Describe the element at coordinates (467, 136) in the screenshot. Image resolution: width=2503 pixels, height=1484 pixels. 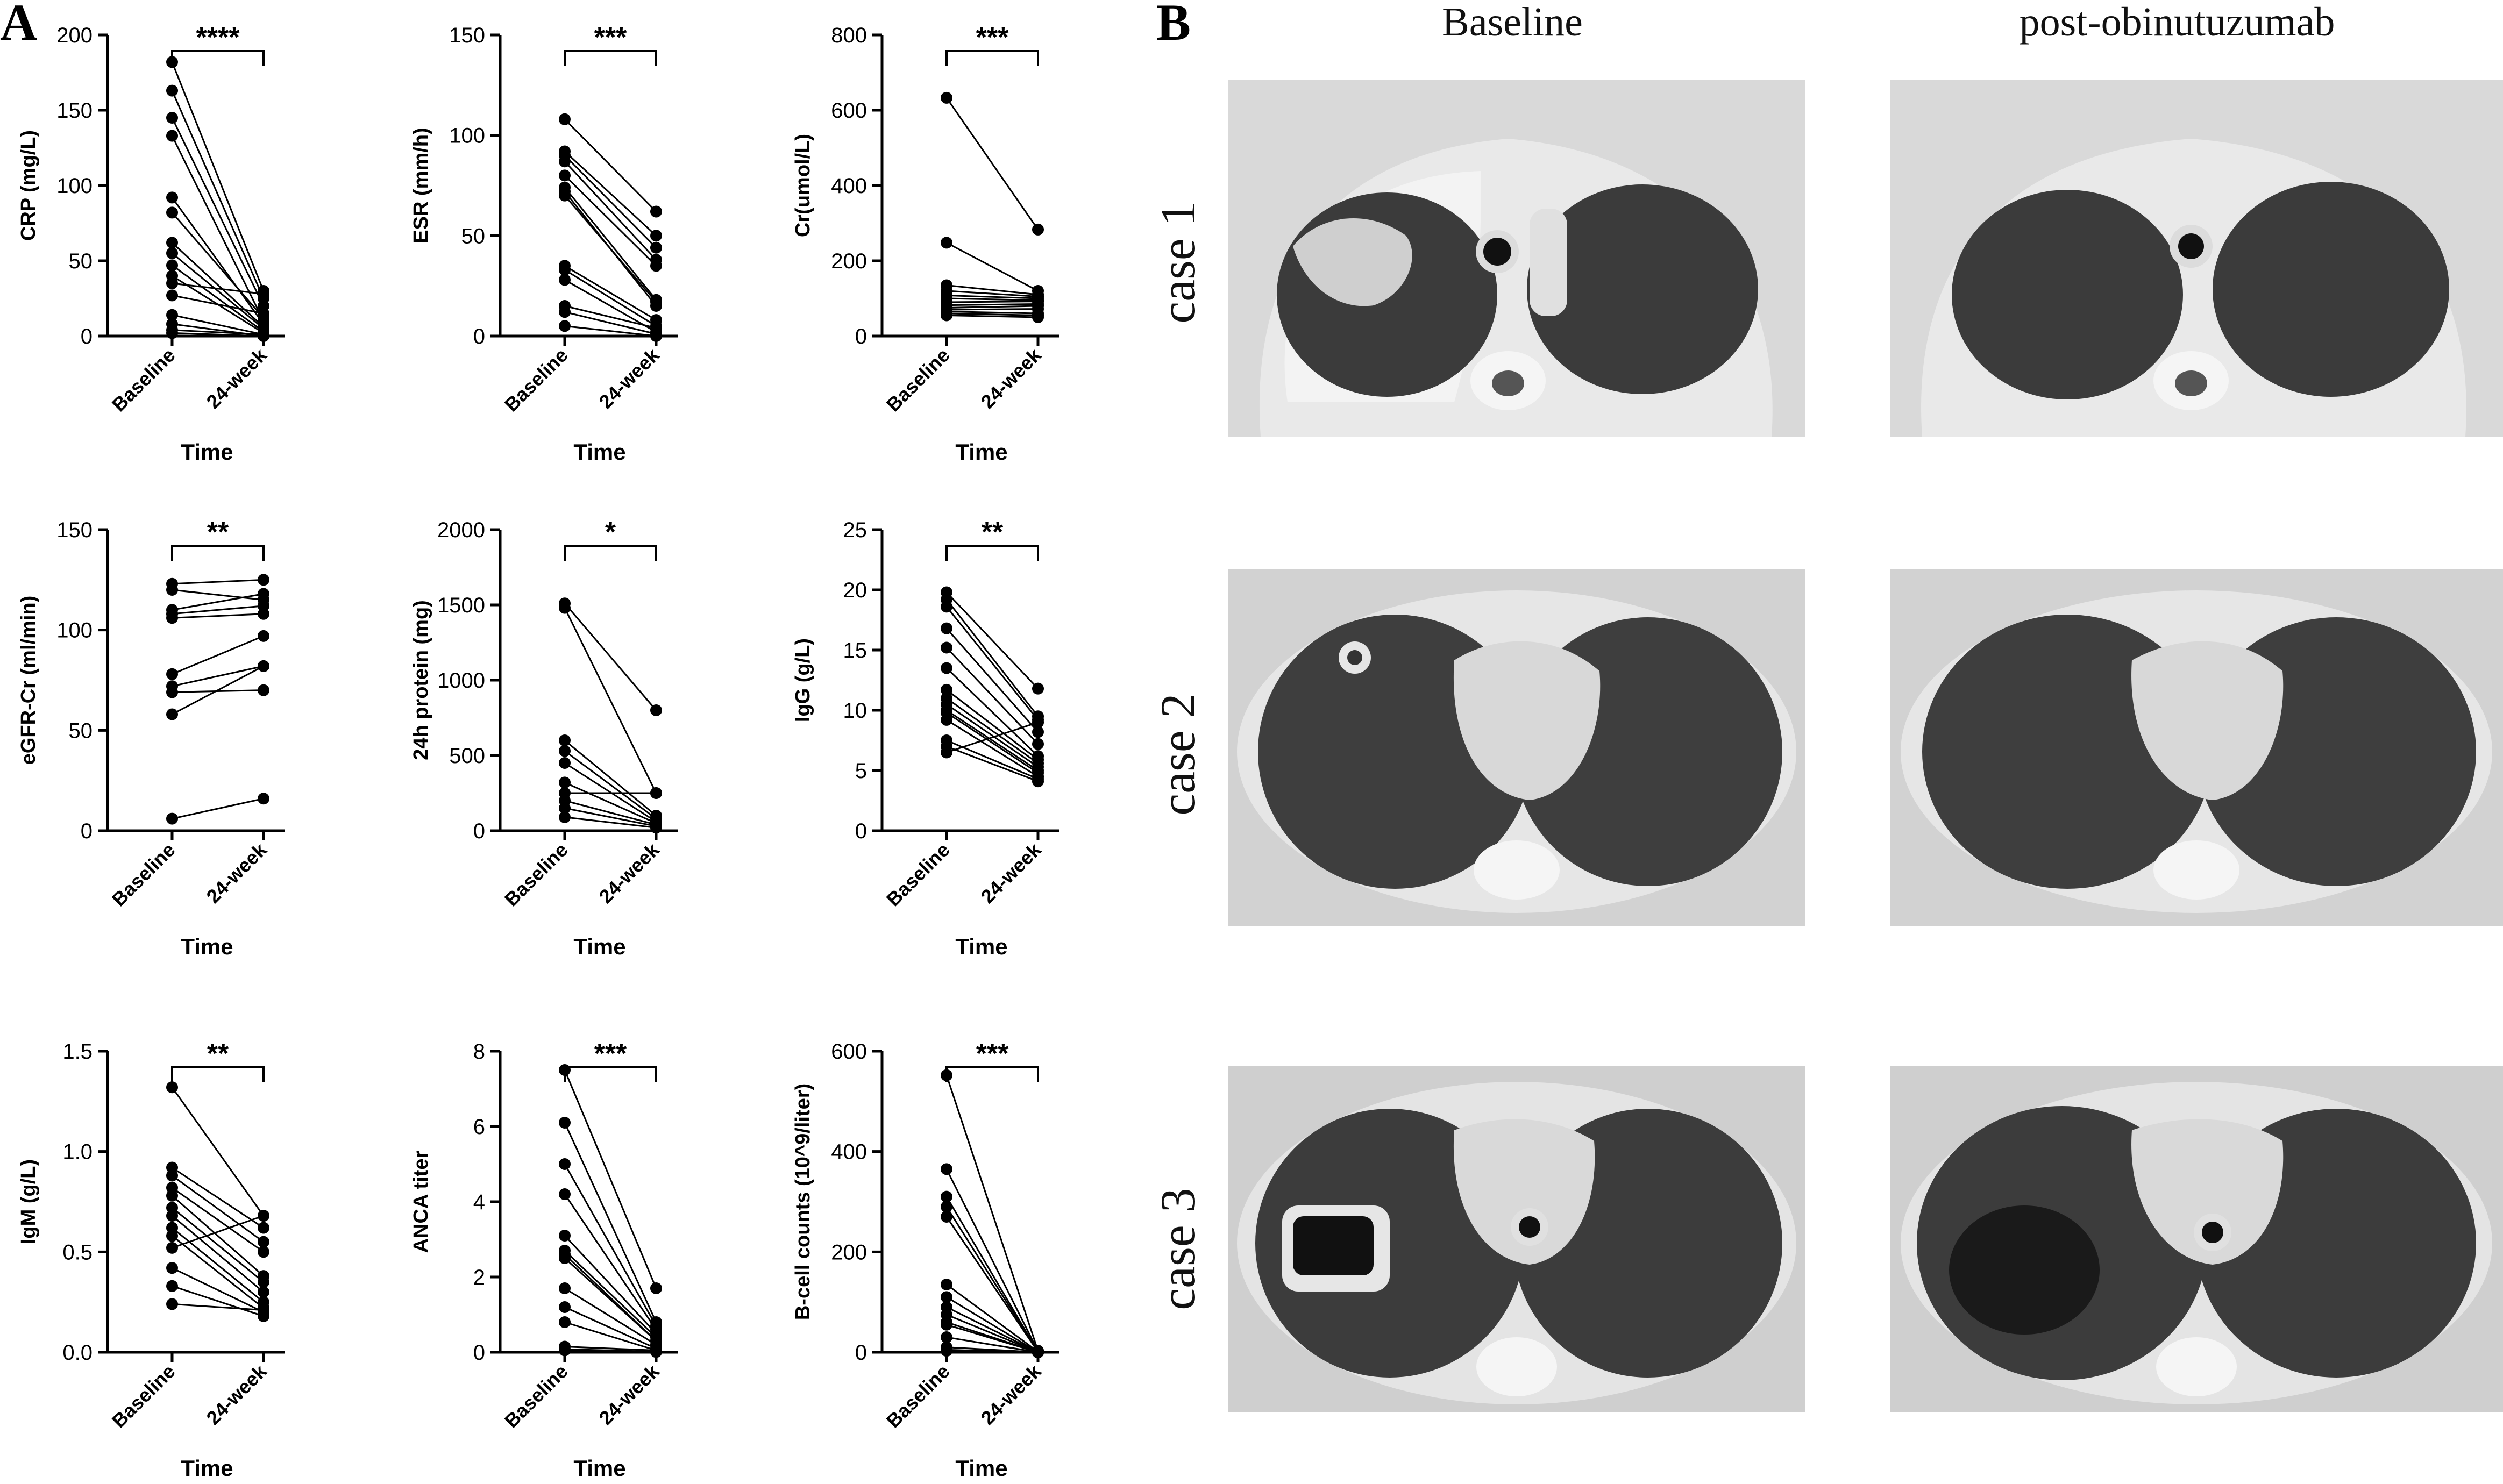
I see `chart-2-y-tick-label: 100` at that location.